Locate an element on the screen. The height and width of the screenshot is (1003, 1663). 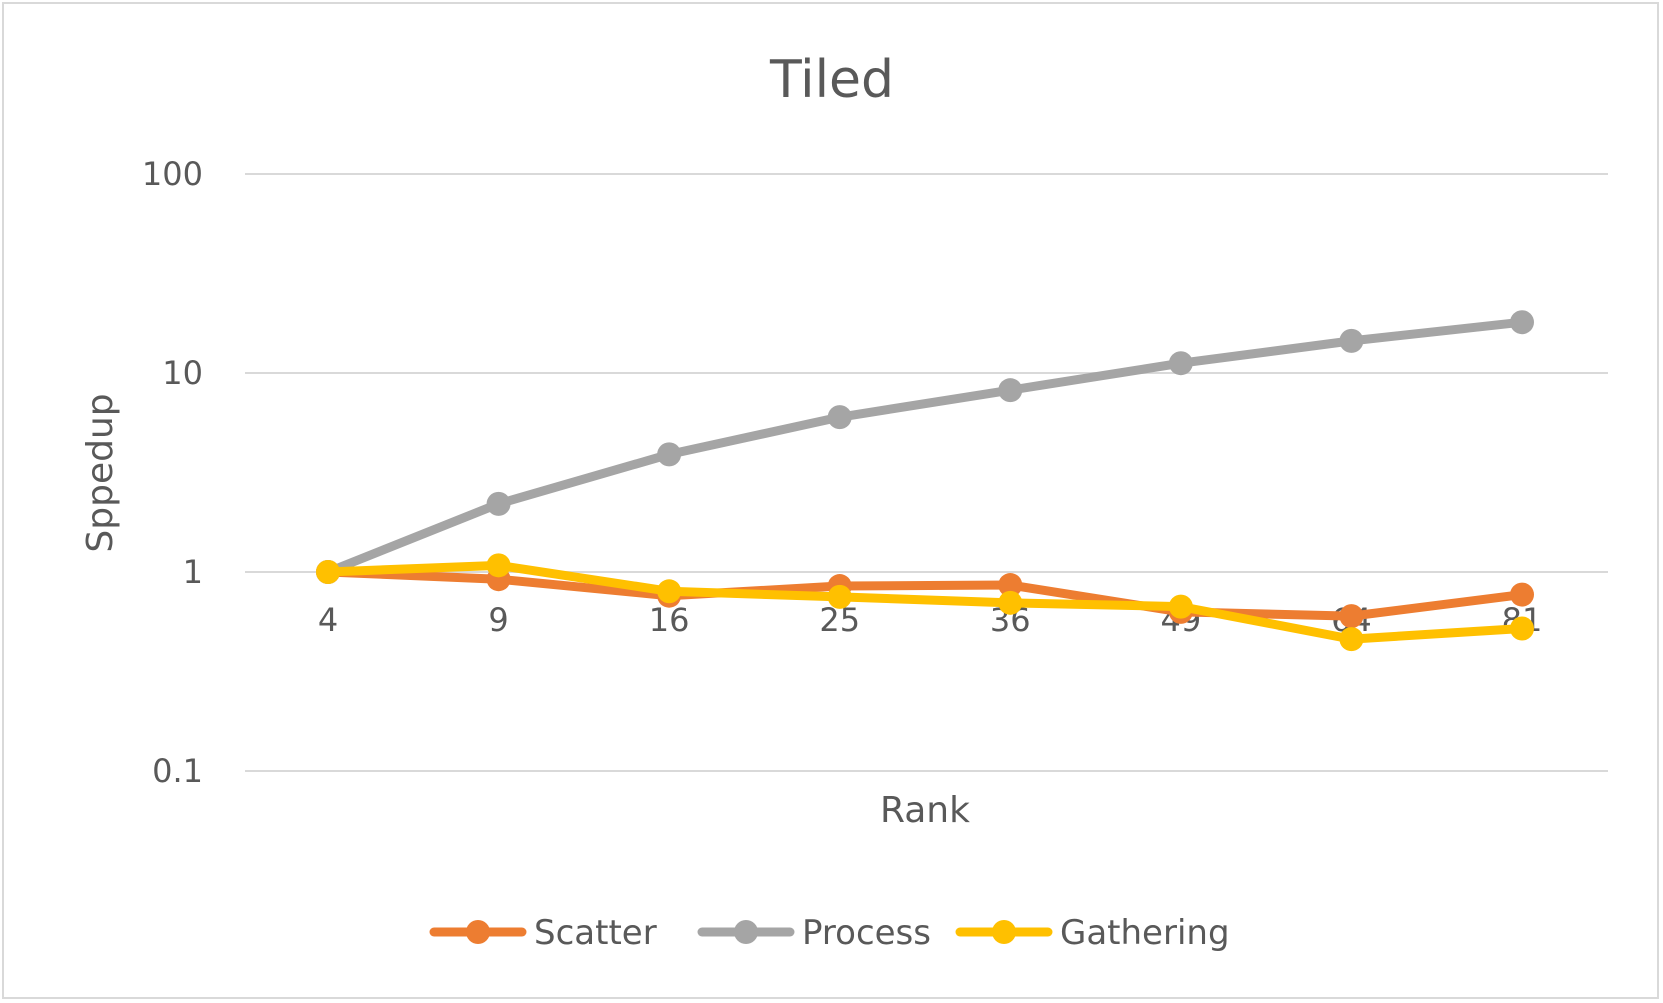
series-scatter is located at coordinates (925, 594).